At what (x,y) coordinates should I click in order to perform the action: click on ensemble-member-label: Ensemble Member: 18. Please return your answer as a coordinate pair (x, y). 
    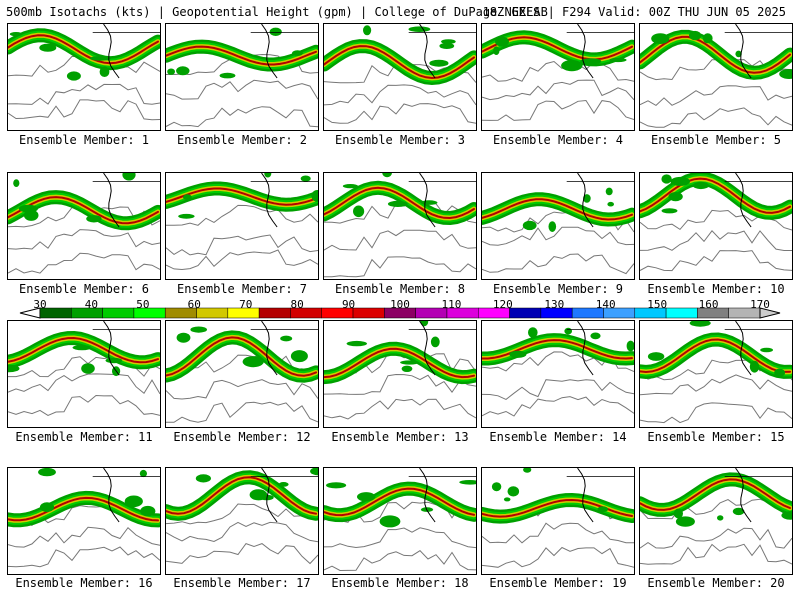
    Looking at the image, I should click on (400, 583).